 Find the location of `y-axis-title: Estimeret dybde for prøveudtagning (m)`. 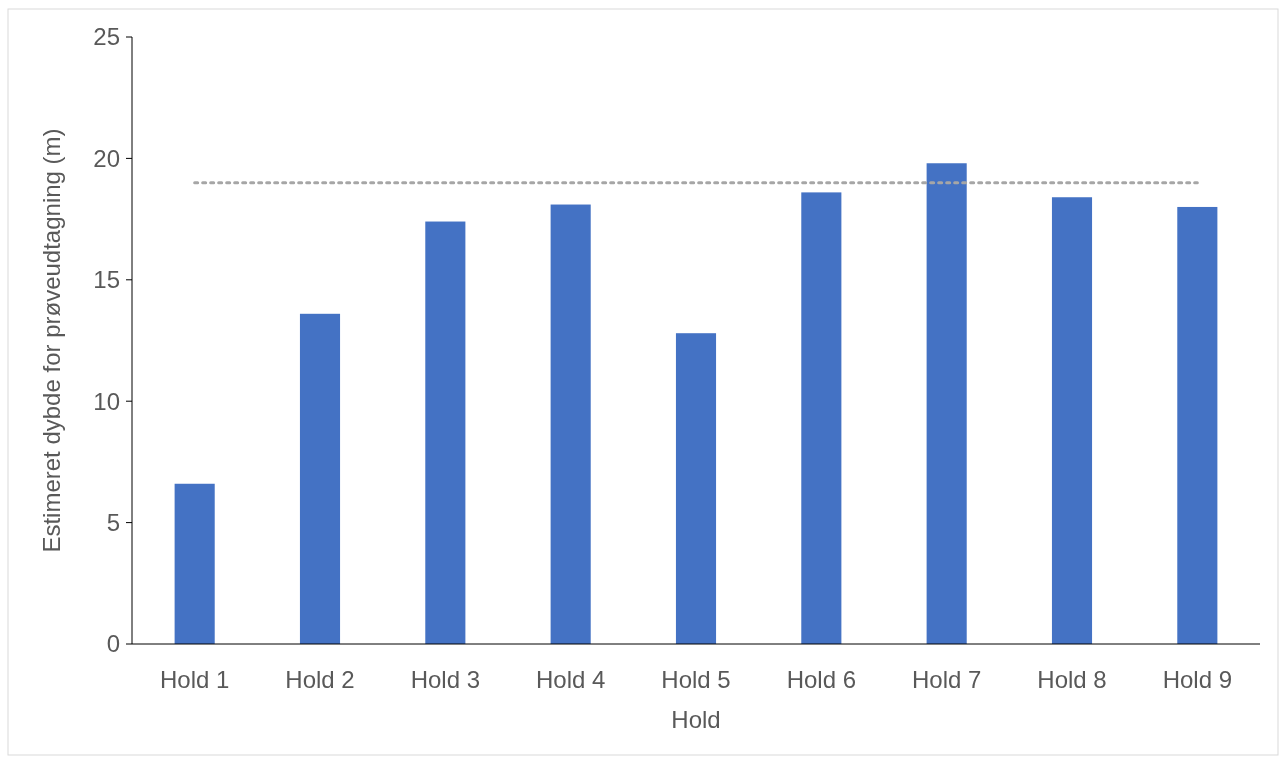

y-axis-title: Estimeret dybde for prøveudtagning (m) is located at coordinates (51, 340).